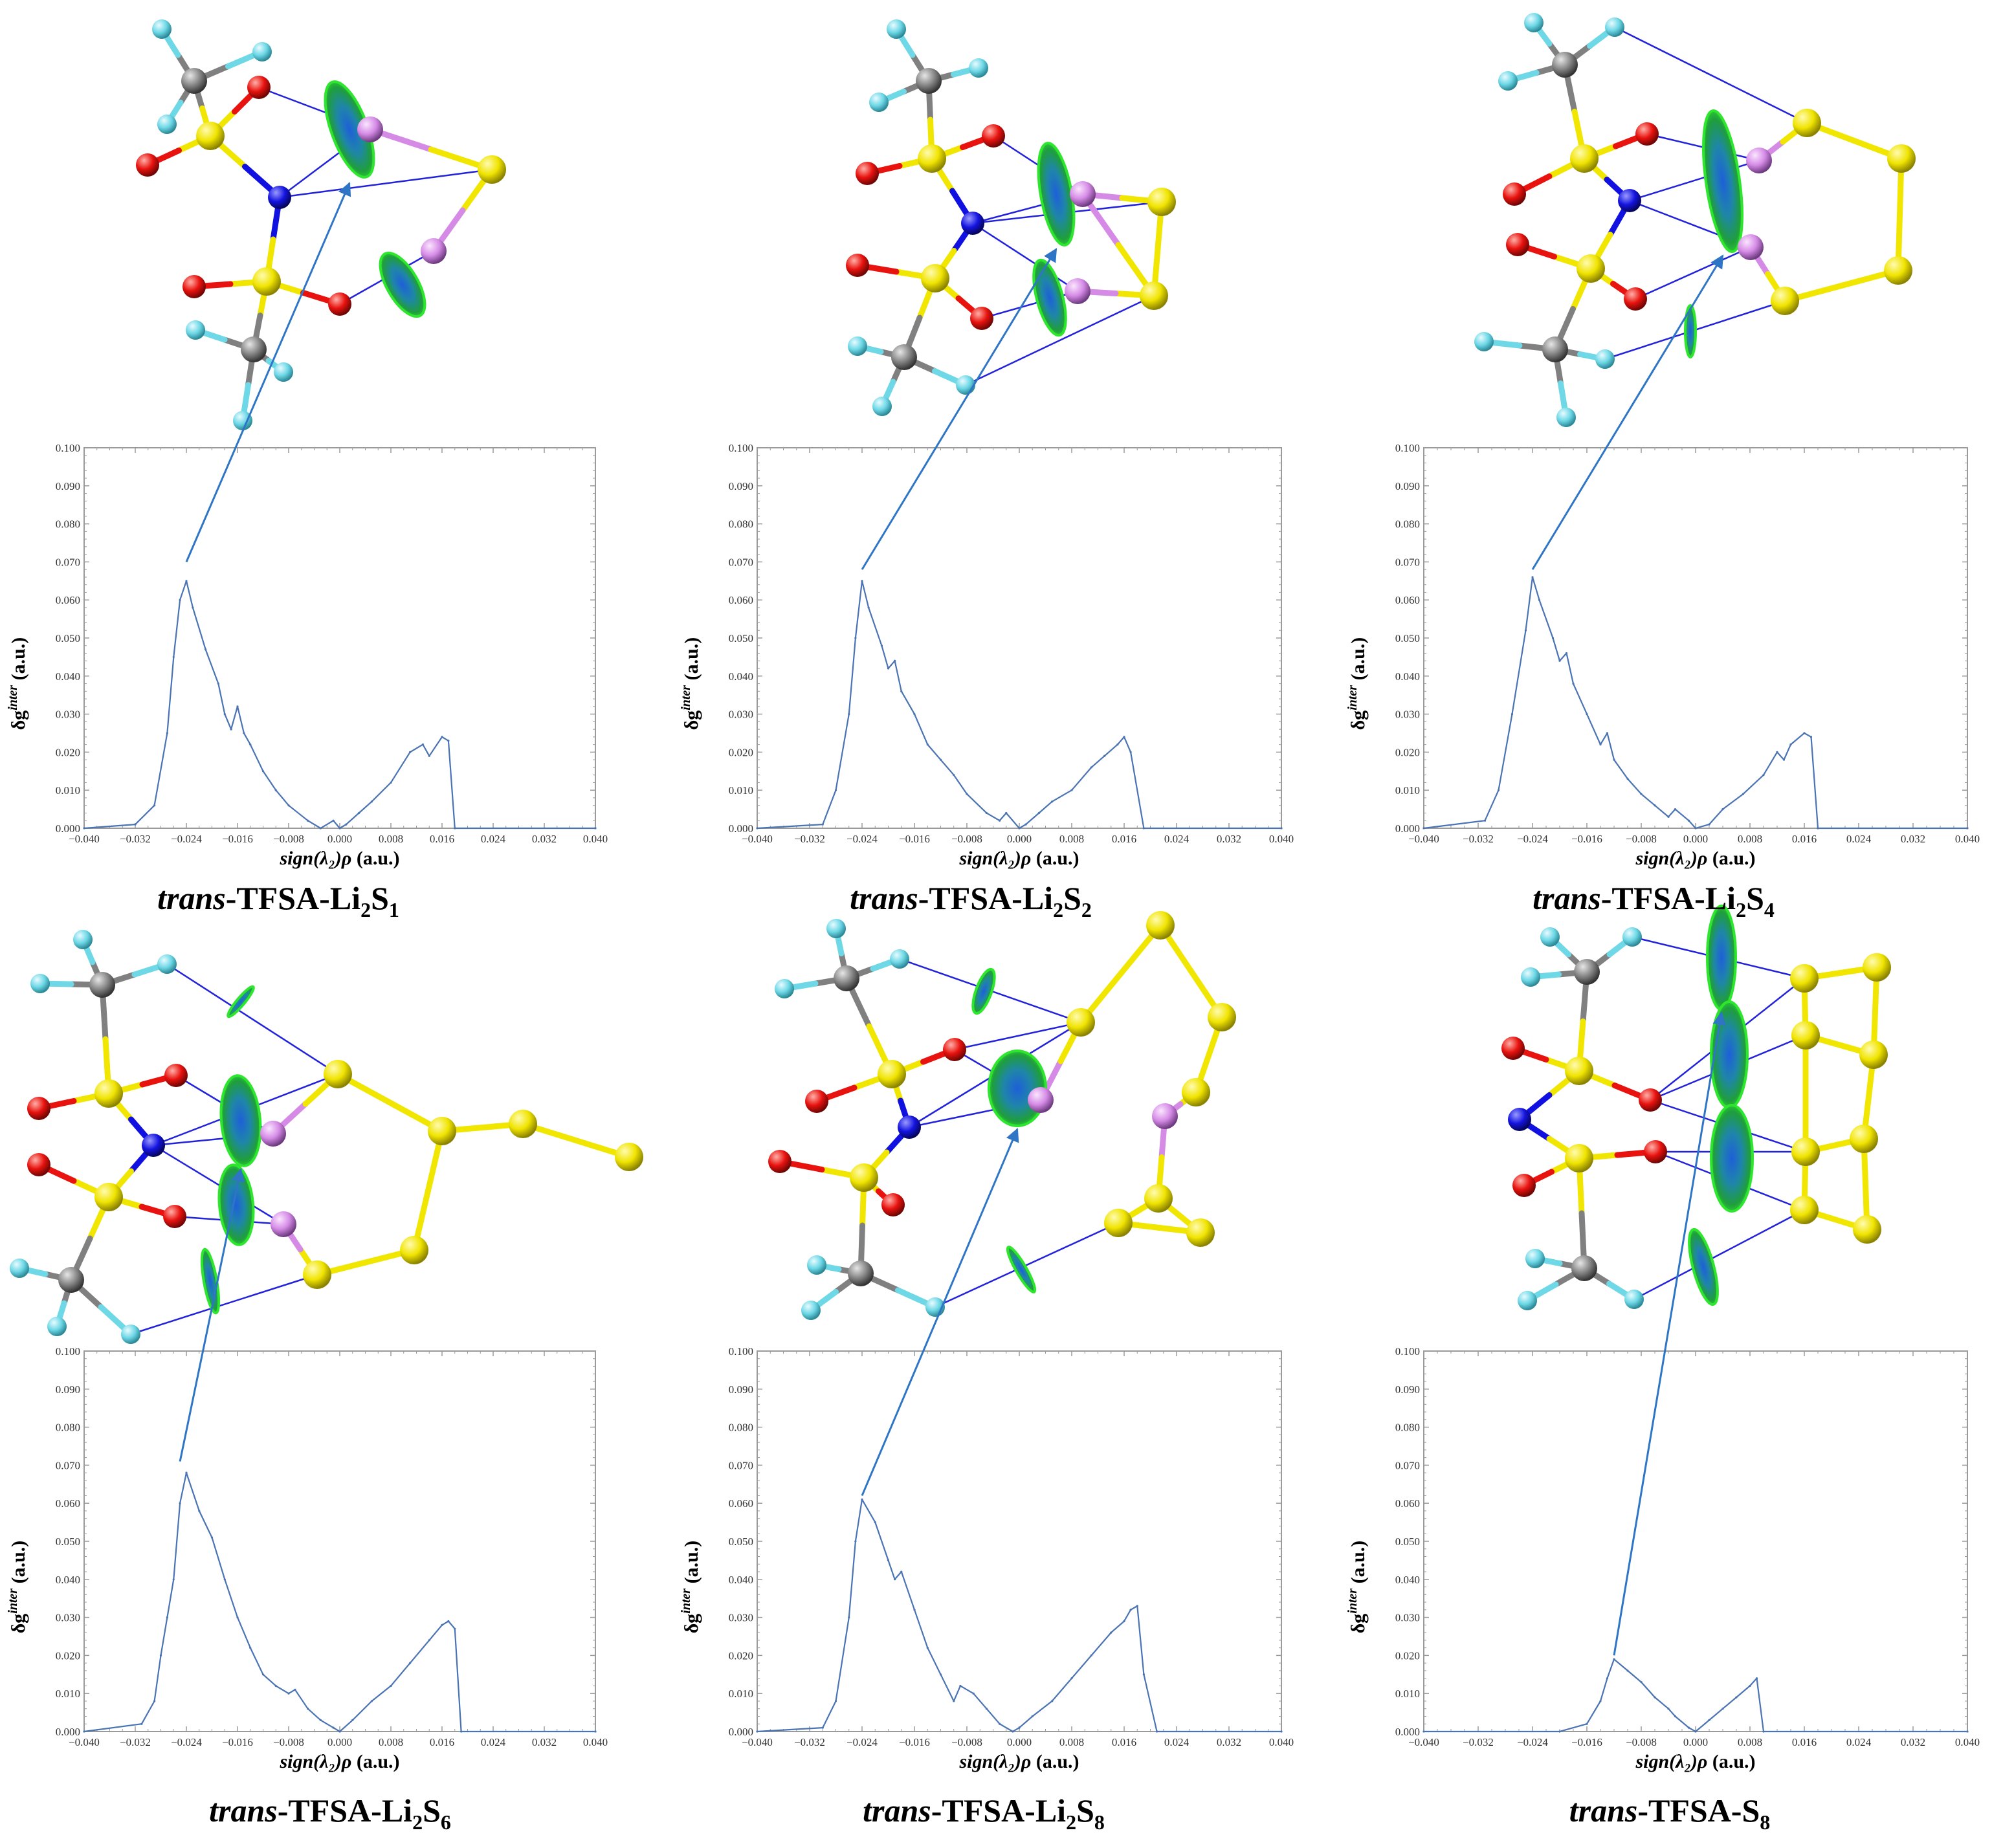  Describe the element at coordinates (339, 858) in the screenshot. I see `x-axis-label: sign(λ₂)ρ (a.u.)` at that location.